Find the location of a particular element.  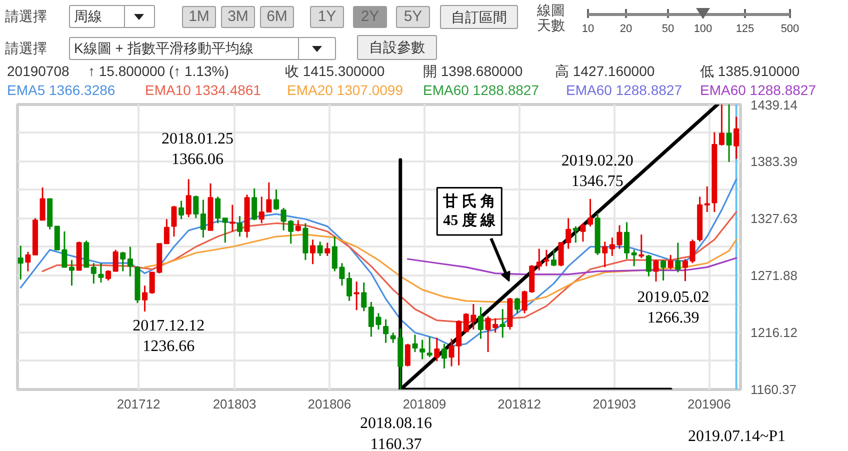

text: K線圖 + 指數平滑移動平均線 is located at coordinates (202, 48).